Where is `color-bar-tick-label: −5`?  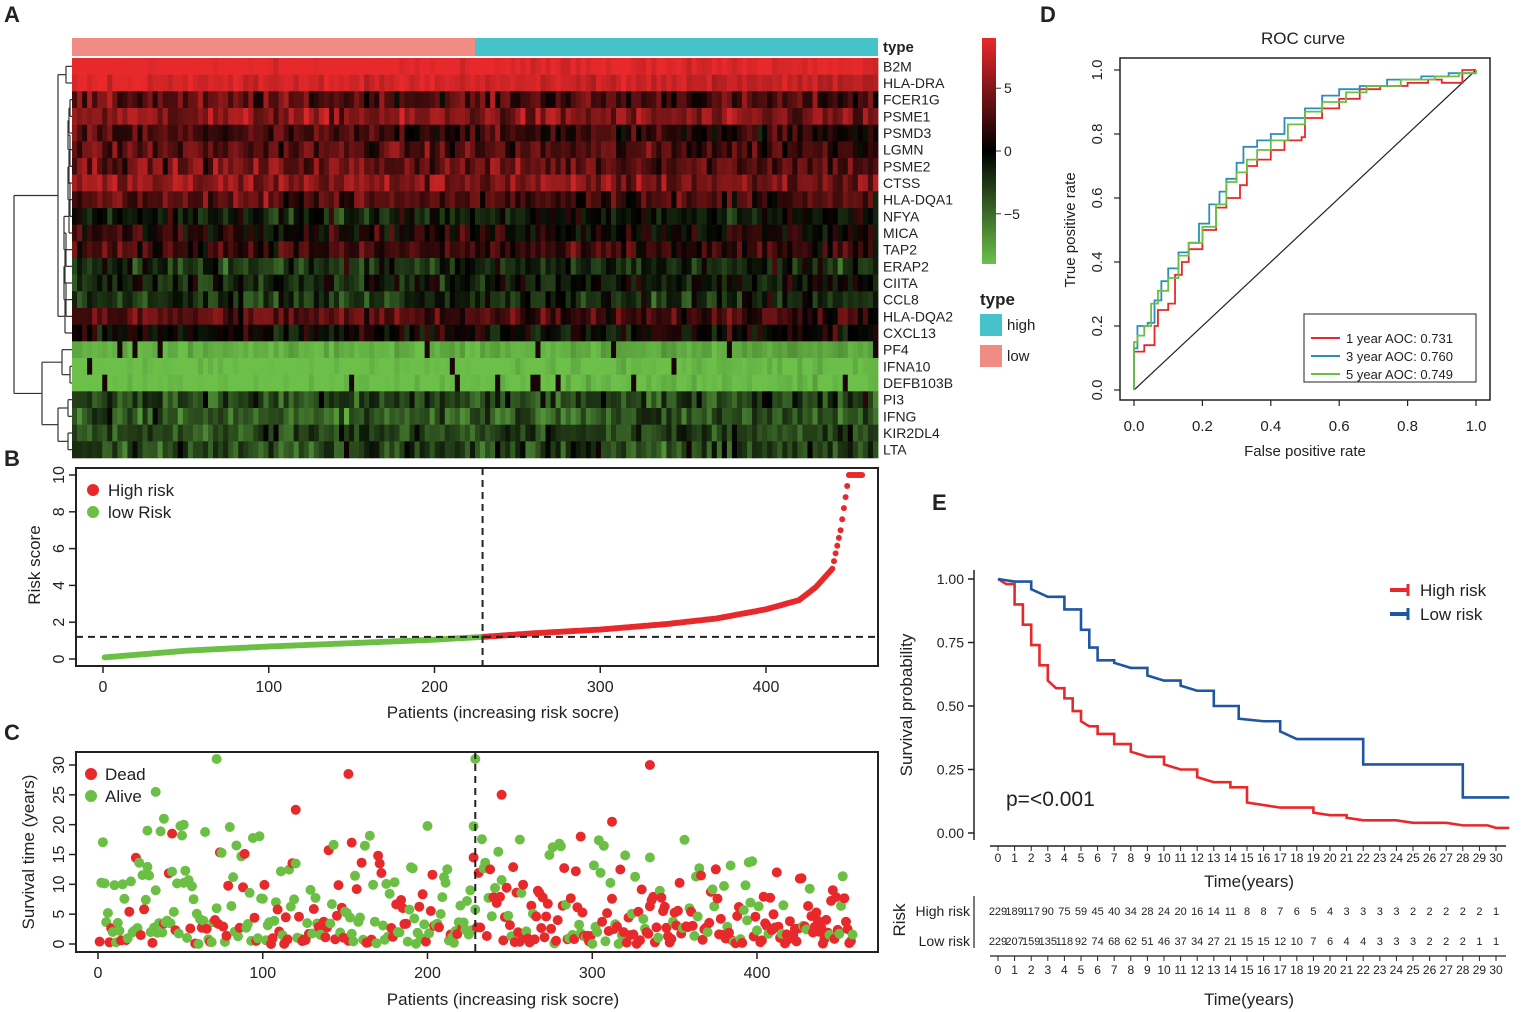
color-bar-tick-label: −5 is located at coordinates (1012, 214).